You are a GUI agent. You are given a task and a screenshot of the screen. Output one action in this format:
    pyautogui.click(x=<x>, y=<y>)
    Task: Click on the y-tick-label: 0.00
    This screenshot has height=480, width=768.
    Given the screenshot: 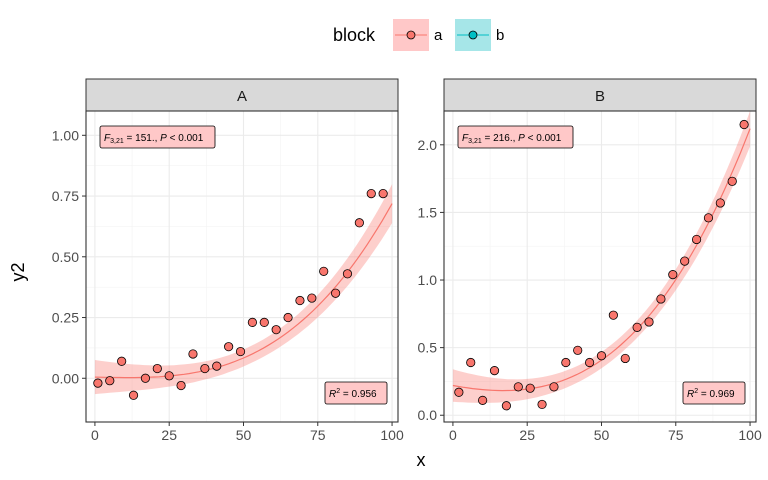 What is the action you would take?
    pyautogui.click(x=65, y=378)
    